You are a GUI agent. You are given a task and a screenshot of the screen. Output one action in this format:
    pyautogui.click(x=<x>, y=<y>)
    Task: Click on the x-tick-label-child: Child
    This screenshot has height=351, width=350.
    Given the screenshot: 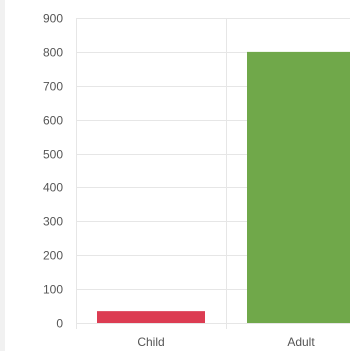 What is the action you would take?
    pyautogui.click(x=150, y=342)
    